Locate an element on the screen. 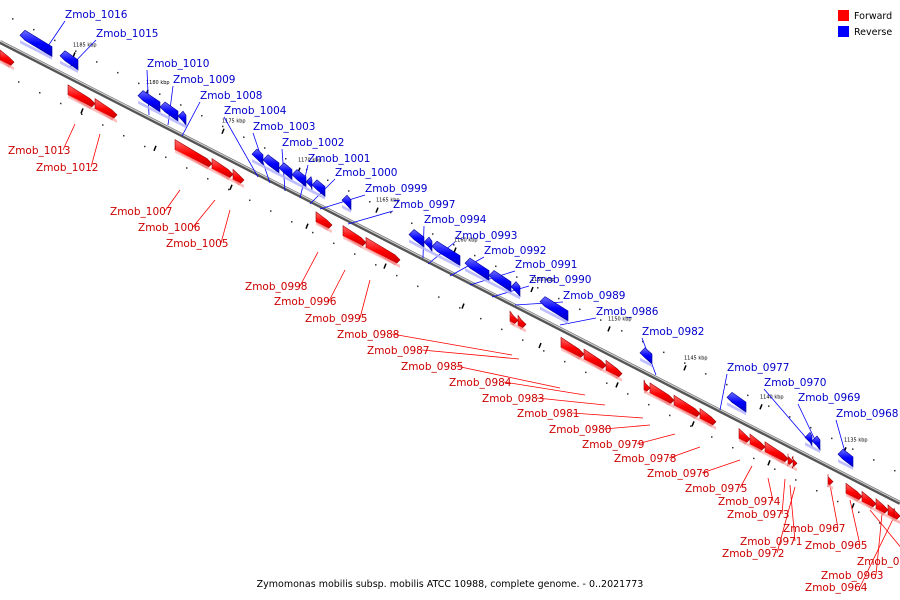  tick-label: 1175 kbp is located at coordinates (234, 122).